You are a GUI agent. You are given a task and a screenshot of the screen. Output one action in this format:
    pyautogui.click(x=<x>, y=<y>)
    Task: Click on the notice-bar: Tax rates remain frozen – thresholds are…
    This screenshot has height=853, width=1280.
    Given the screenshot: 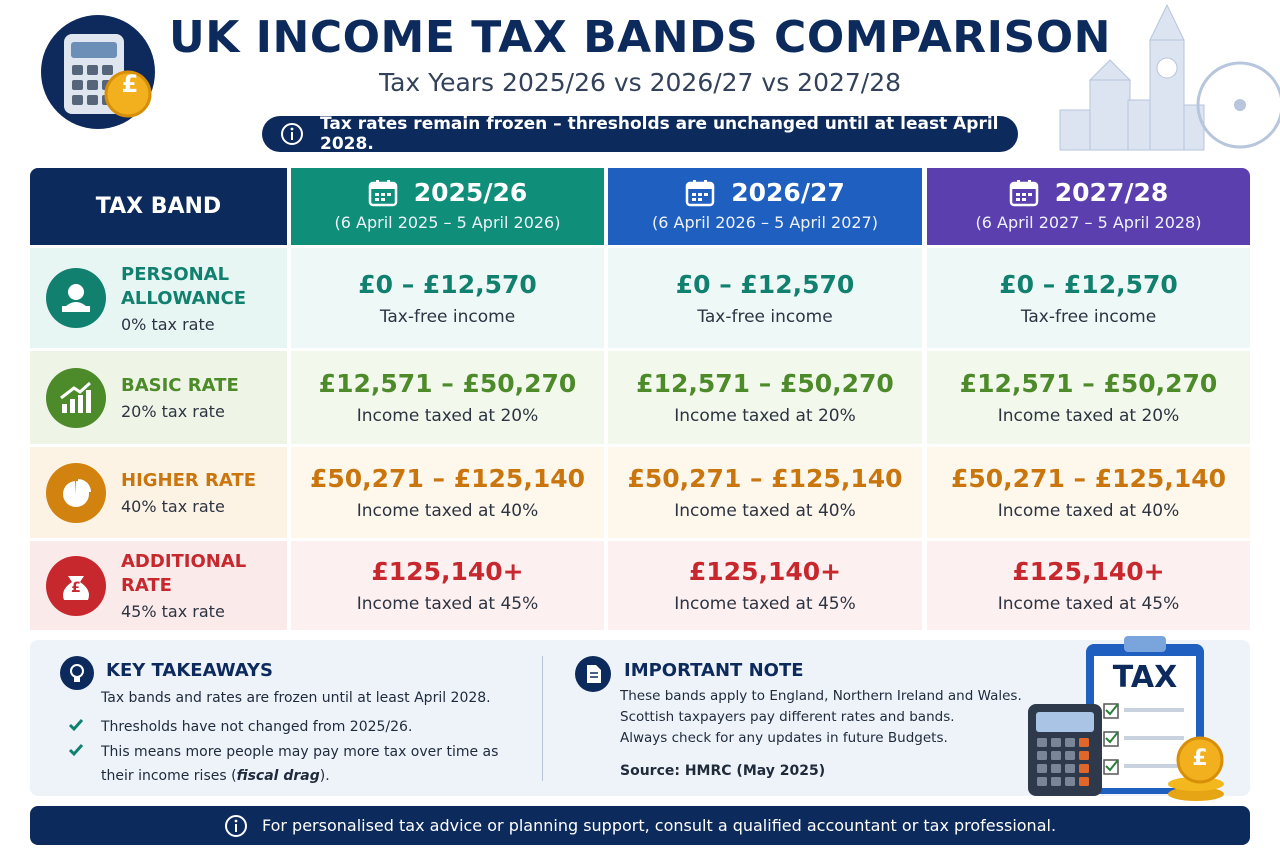 What is the action you would take?
    pyautogui.click(x=640, y=134)
    